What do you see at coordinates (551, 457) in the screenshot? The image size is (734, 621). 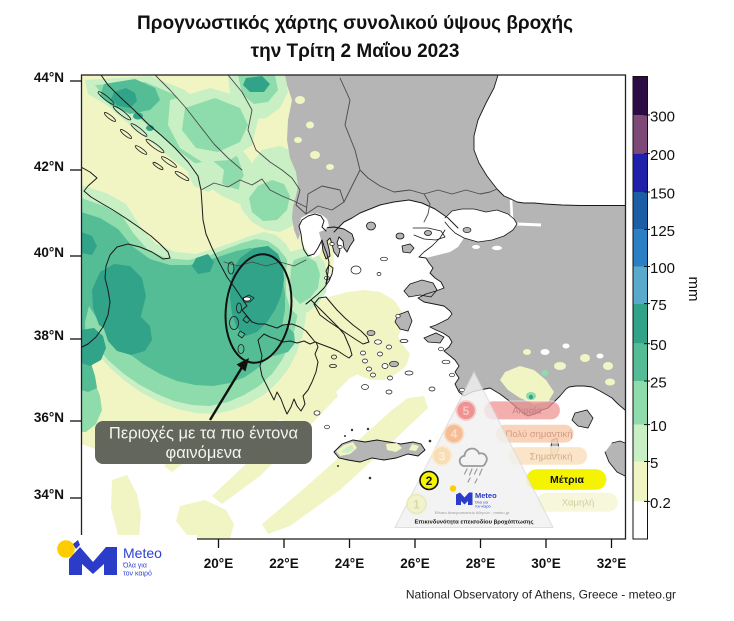 I see `svg-text: Σημαντική` at bounding box center [551, 457].